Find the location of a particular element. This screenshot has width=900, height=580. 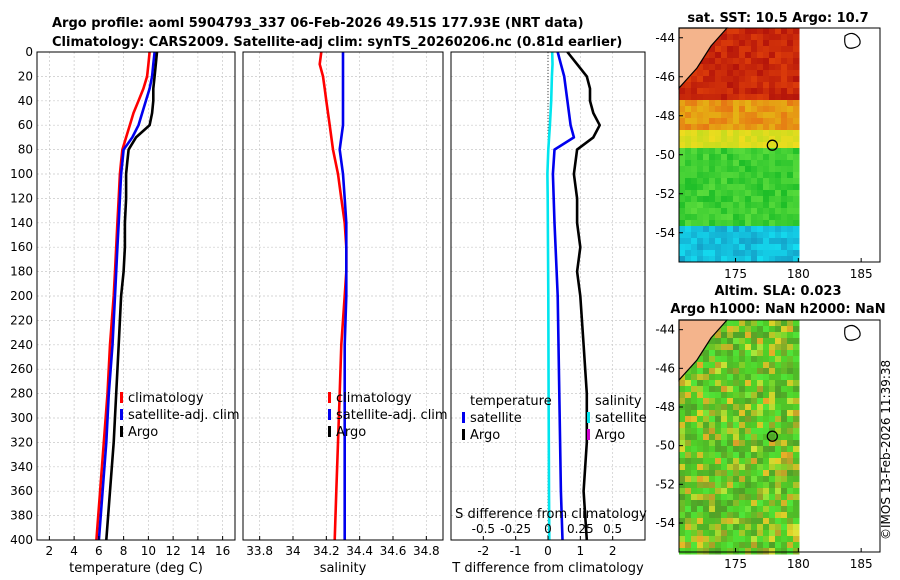

x-tick-label: -2 is located at coordinates (483, 551).